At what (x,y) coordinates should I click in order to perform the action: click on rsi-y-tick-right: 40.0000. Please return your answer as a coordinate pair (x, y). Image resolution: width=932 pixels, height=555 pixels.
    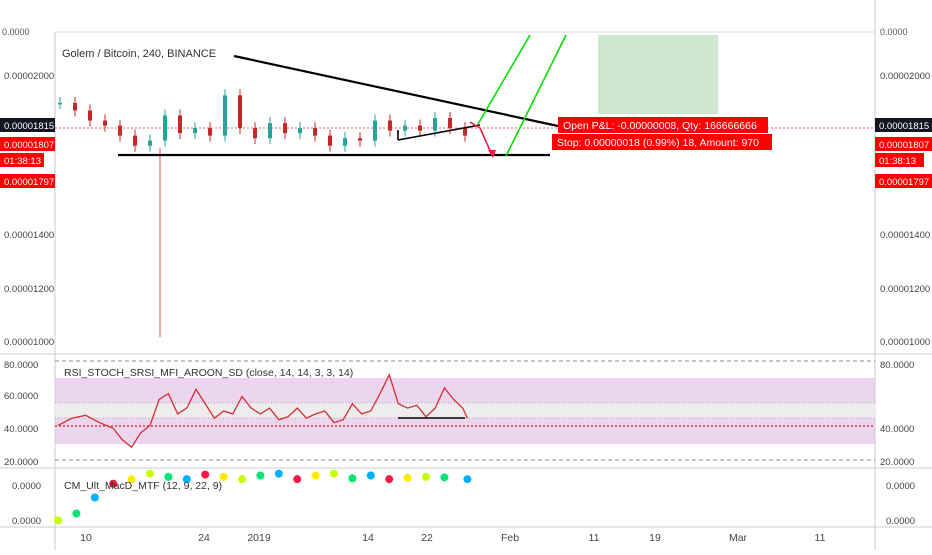
    Looking at the image, I should click on (897, 429).